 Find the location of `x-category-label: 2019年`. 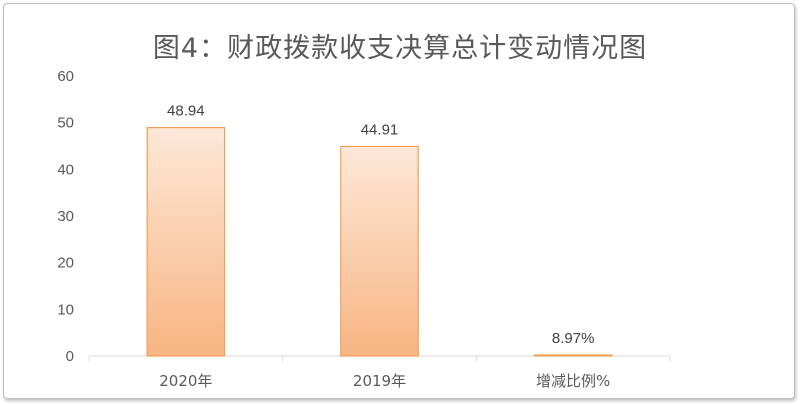

x-category-label: 2019年 is located at coordinates (379, 381).